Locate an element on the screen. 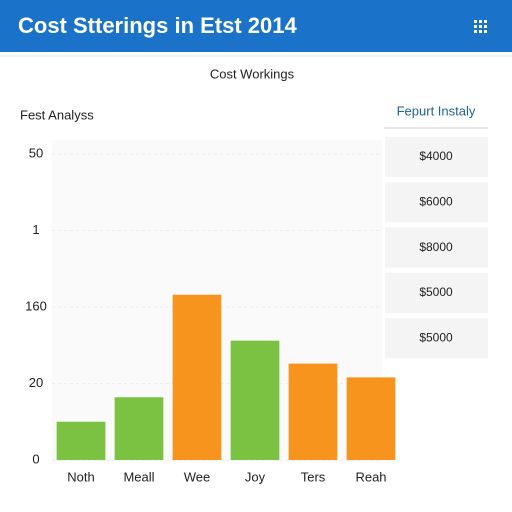  x-tick-label: Reah is located at coordinates (370, 476).